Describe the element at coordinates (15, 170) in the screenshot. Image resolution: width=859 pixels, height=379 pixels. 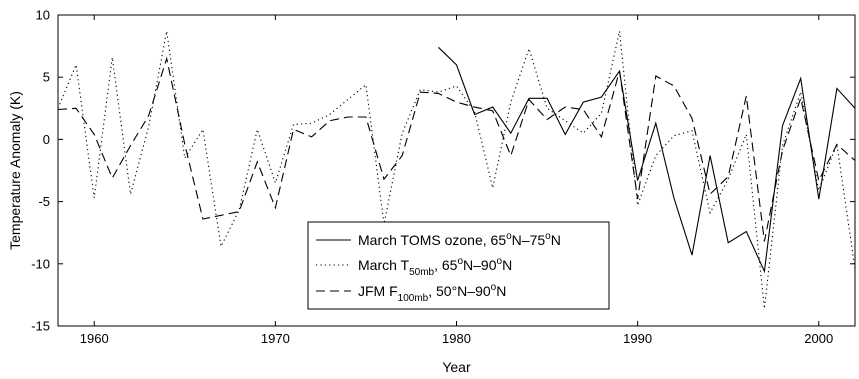
I see `y-axis-title: Temperature Anomaly (K)` at that location.